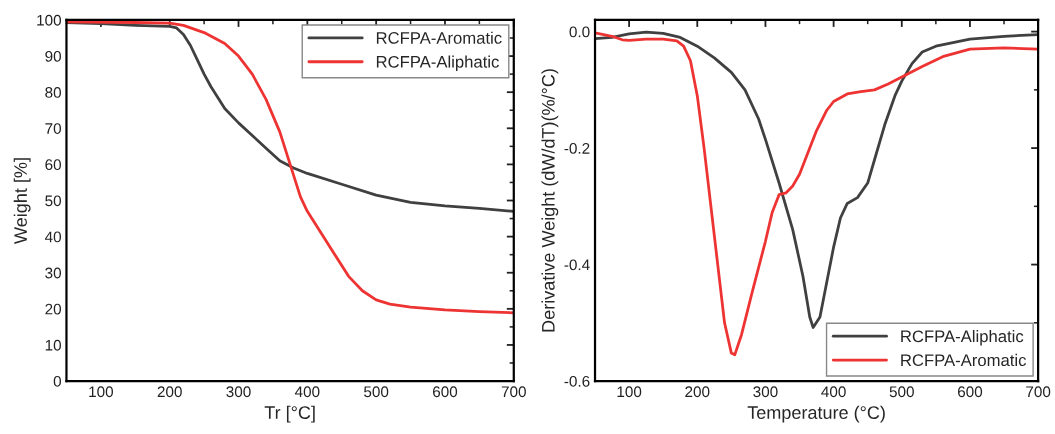  Describe the element at coordinates (57, 381) in the screenshot. I see `y-tick-label: 0` at that location.